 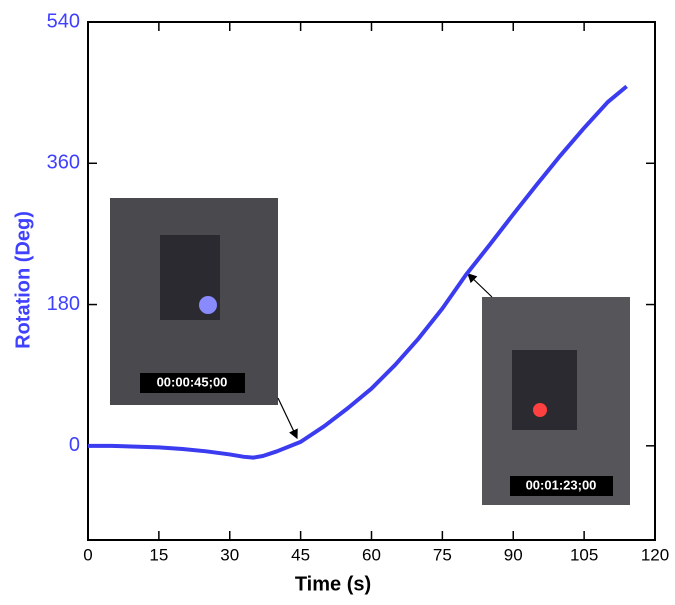 What do you see at coordinates (63, 163) in the screenshot?
I see `y-tick-label: 360` at bounding box center [63, 163].